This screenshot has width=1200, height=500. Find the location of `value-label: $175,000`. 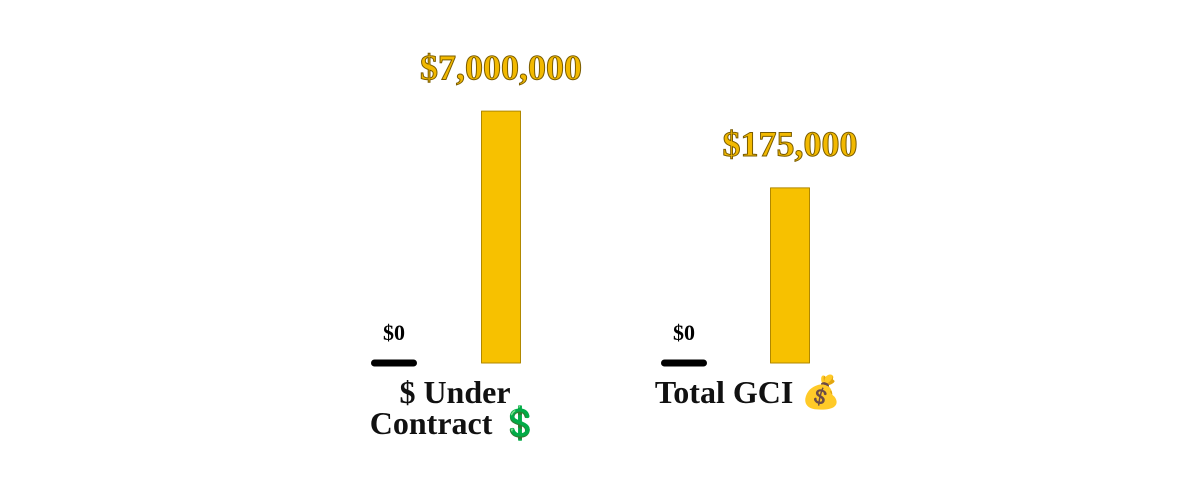

value-label: $175,000 is located at coordinates (790, 144).